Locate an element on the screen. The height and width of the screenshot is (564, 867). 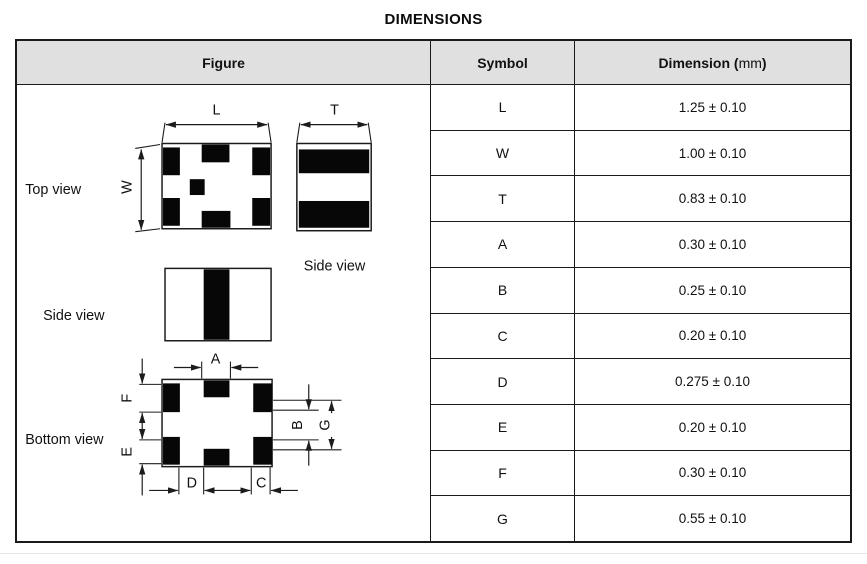
dimension-header-suffix: ) is located at coordinates (764, 62).